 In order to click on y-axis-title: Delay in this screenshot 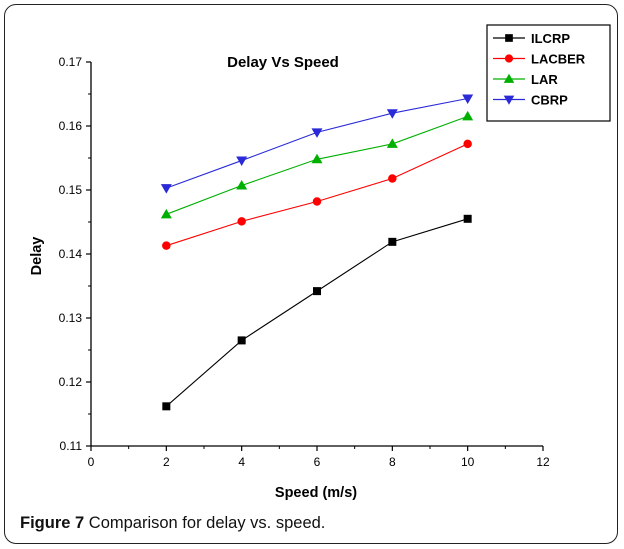, I will do `click(37, 256)`.